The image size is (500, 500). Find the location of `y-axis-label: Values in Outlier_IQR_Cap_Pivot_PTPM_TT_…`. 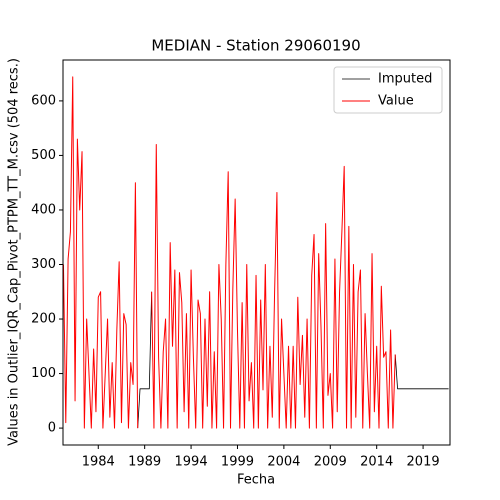

y-axis-label: Values in Outlier_IQR_Cap_Pivot_PTPM_TT_… is located at coordinates (14, 252).